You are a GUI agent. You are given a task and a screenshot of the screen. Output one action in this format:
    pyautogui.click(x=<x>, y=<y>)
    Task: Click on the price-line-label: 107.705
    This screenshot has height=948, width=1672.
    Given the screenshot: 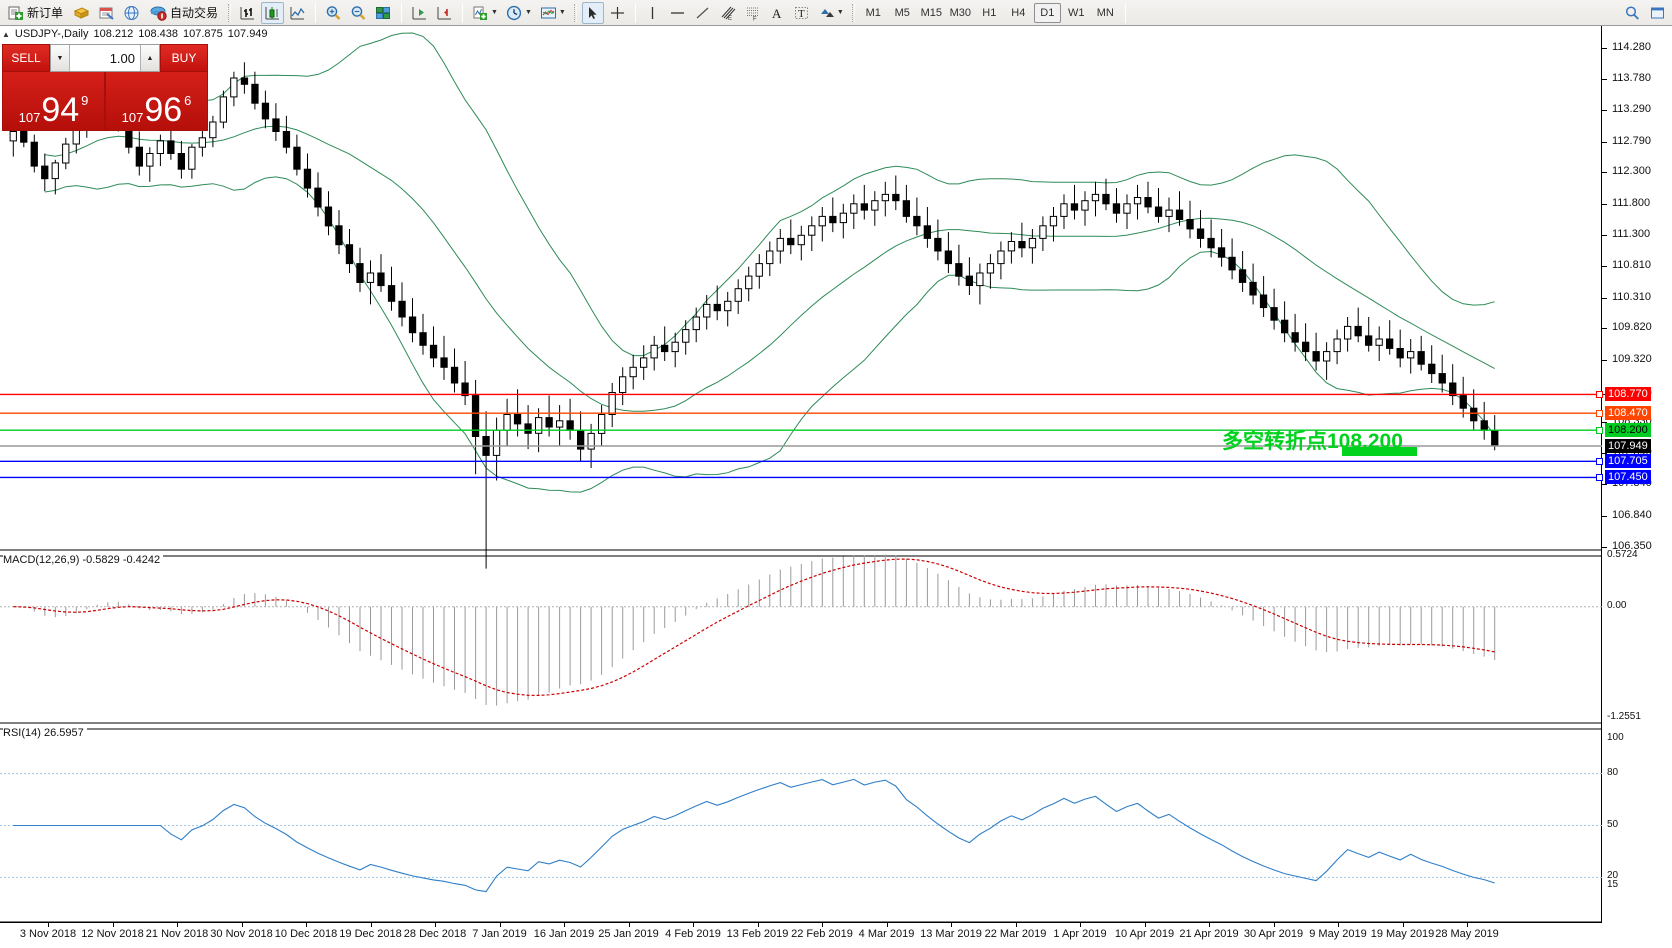 What is the action you would take?
    pyautogui.click(x=1628, y=461)
    